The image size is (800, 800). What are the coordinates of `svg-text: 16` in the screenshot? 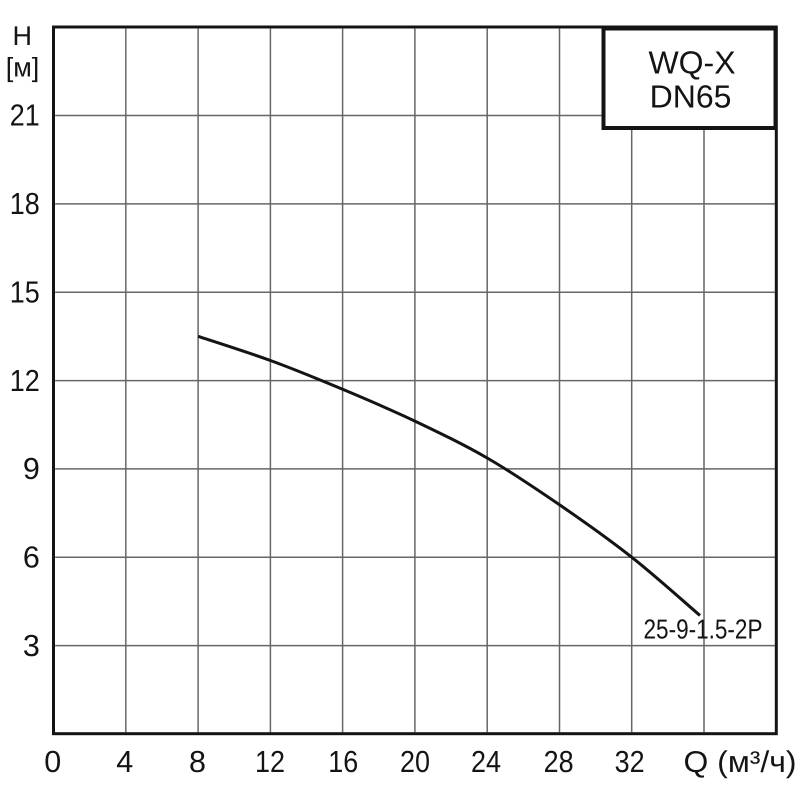 It's located at (343, 762).